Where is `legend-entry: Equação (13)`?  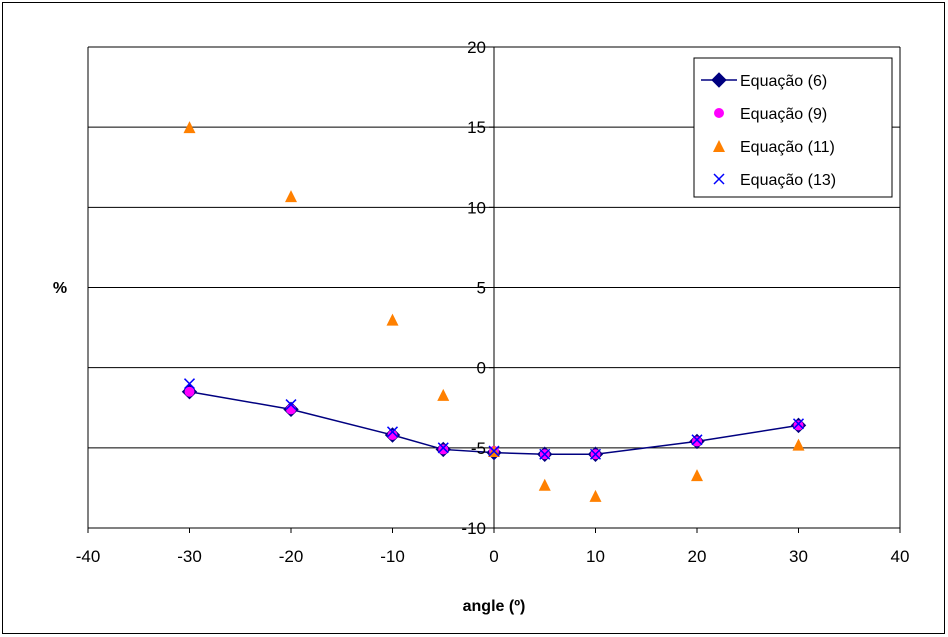 legend-entry: Equação (13) is located at coordinates (774, 180).